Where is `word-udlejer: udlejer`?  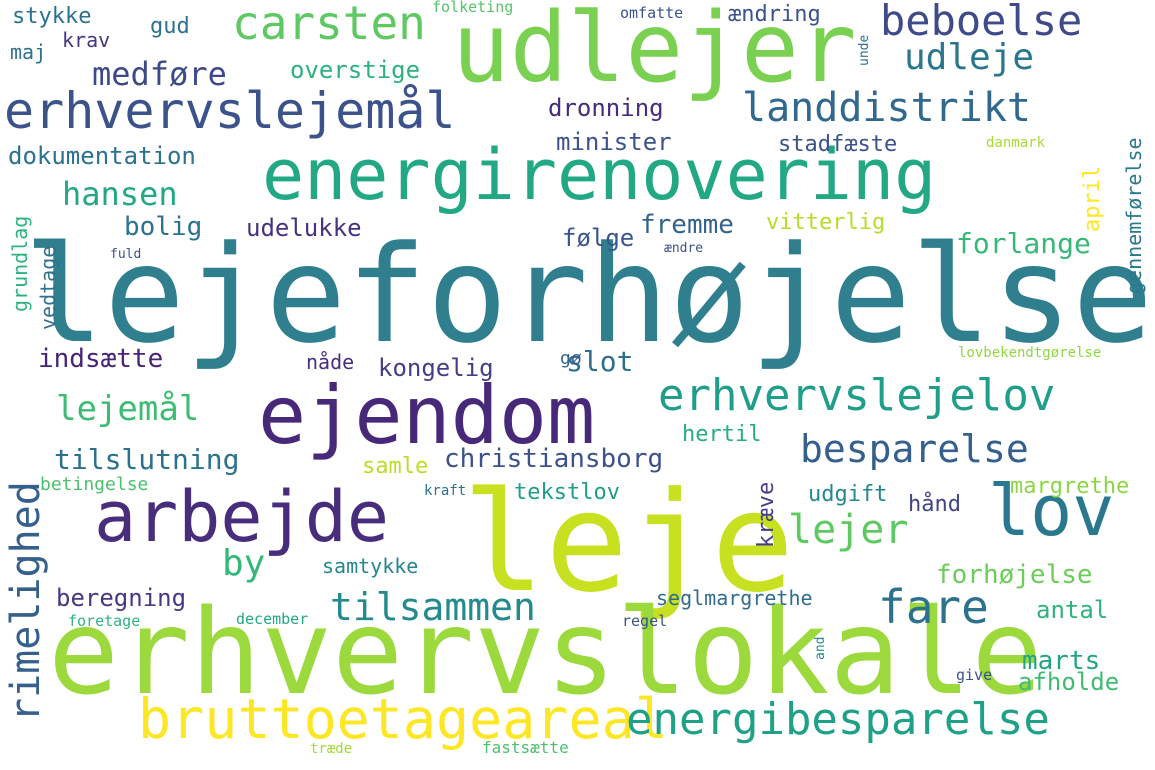
word-udlejer: udlejer is located at coordinates (654, 52).